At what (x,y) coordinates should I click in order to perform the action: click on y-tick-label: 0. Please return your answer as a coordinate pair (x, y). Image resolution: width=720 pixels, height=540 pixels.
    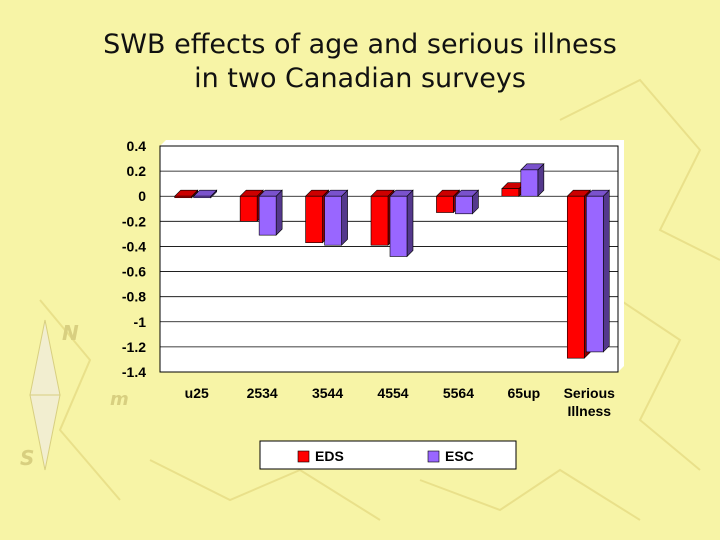
    Looking at the image, I should click on (142, 196).